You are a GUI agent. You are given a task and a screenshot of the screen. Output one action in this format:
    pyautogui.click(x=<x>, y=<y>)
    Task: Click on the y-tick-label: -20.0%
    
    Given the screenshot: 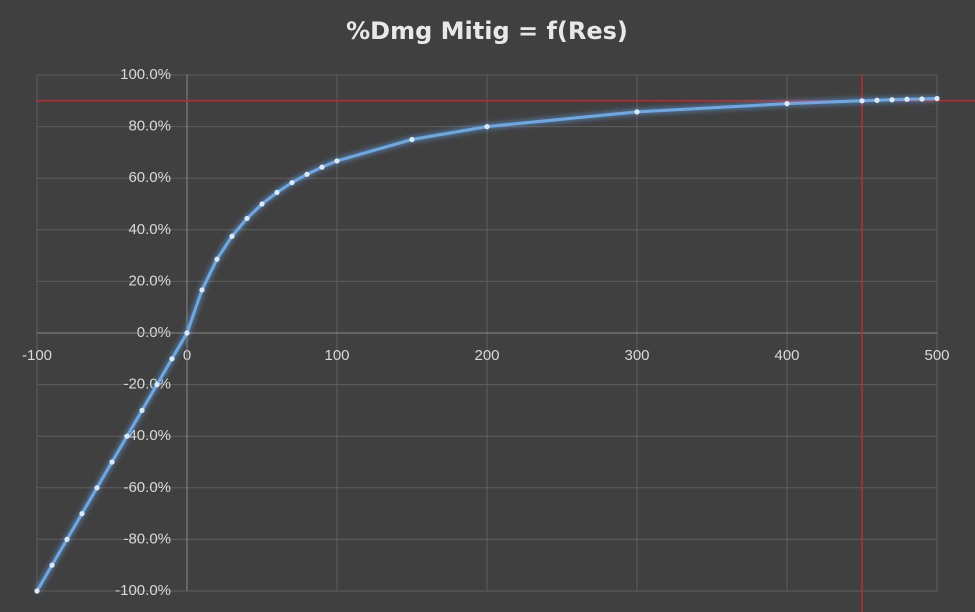 What is the action you would take?
    pyautogui.click(x=147, y=384)
    